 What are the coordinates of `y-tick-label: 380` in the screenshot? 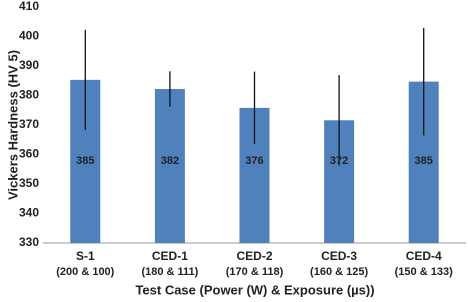 It's located at (29, 95).